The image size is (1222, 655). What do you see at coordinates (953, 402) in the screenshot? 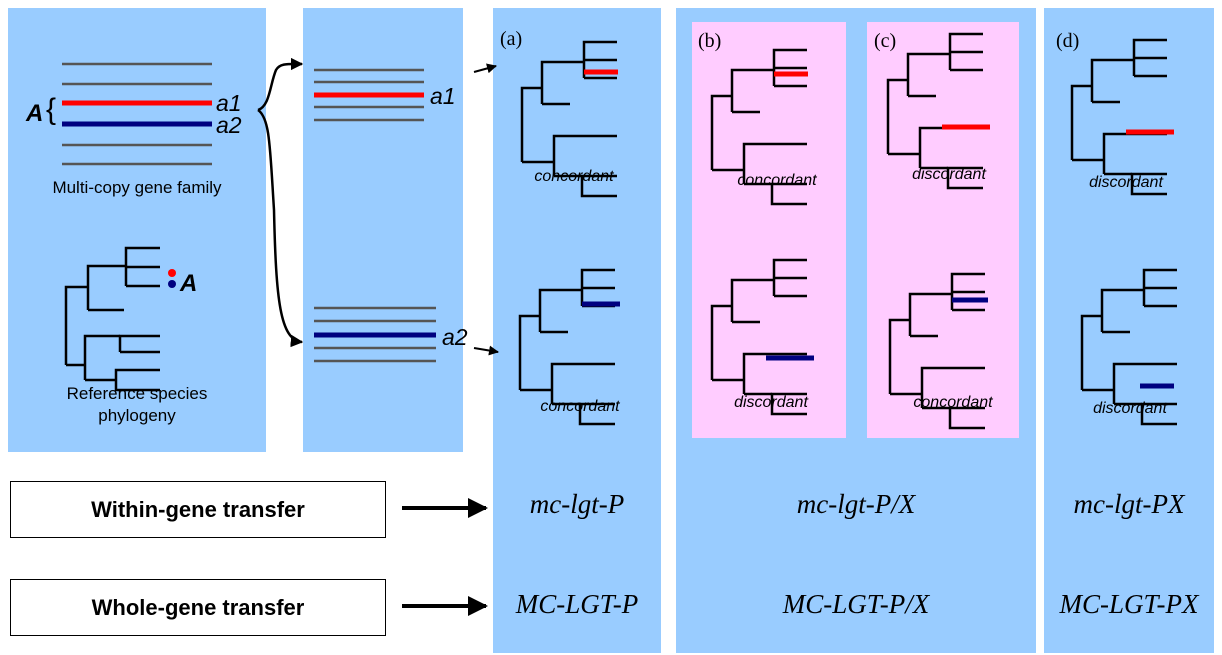
I see `scenario-c-bottom-status: concordant` at bounding box center [953, 402].